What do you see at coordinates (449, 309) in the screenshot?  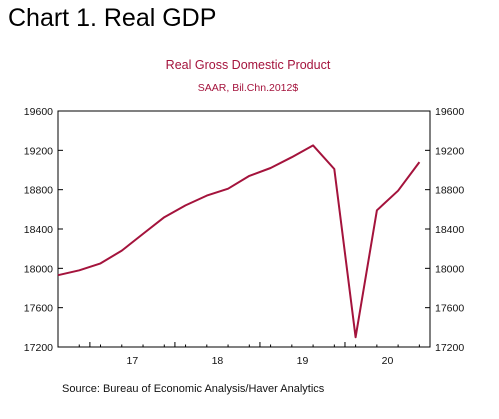 I see `y-tick-label-right: 17600` at bounding box center [449, 309].